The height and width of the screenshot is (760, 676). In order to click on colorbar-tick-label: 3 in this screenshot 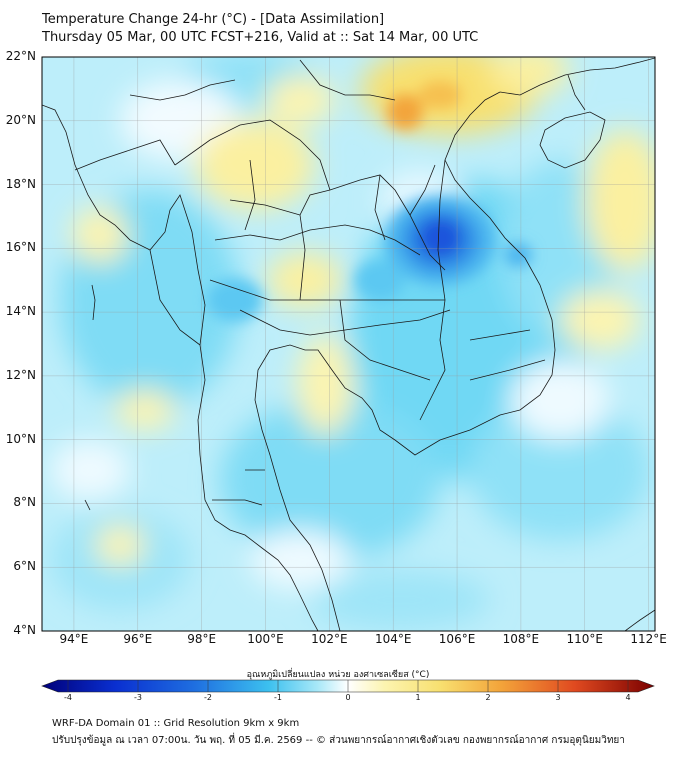, I will do `click(558, 697)`.